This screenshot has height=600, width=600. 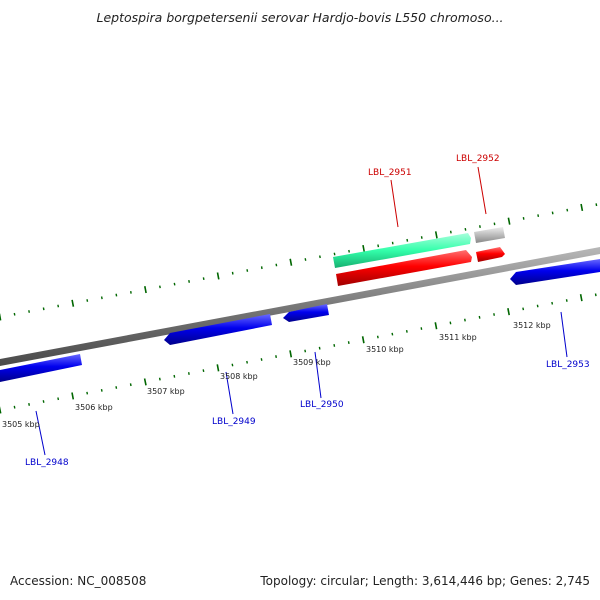 What do you see at coordinates (234, 422) in the screenshot?
I see `gene-label-LBL_2949: LBL_2949` at bounding box center [234, 422].